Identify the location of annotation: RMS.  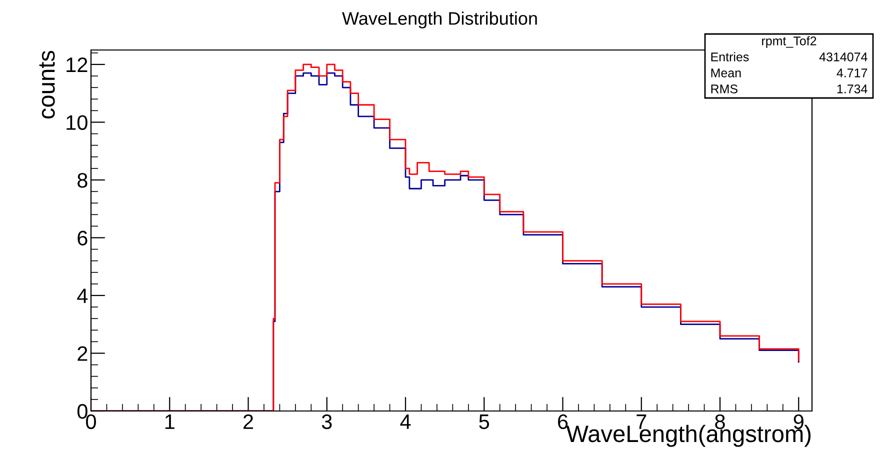
(724, 89).